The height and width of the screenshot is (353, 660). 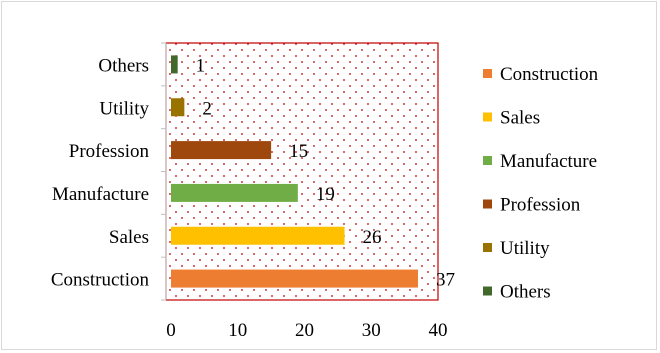 I want to click on bar-construction, so click(x=294, y=278).